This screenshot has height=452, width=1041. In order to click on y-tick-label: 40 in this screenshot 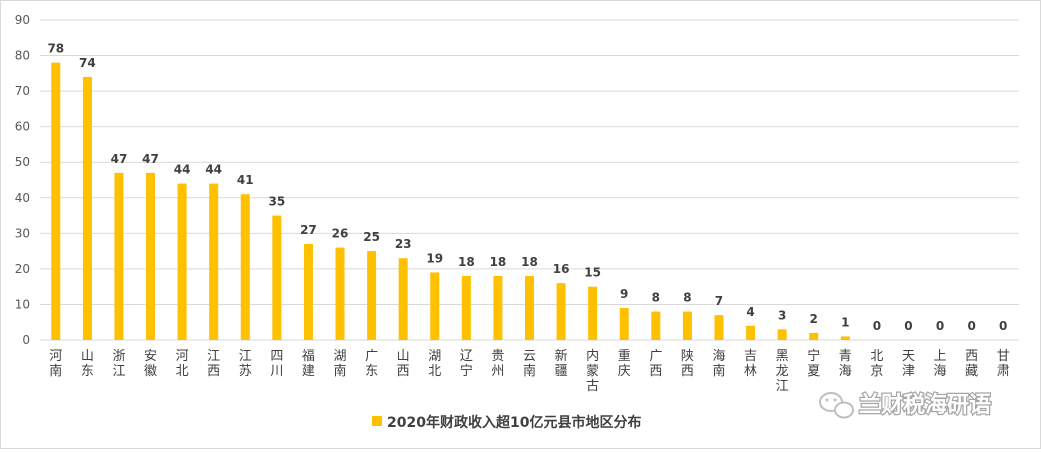, I will do `click(22, 198)`.